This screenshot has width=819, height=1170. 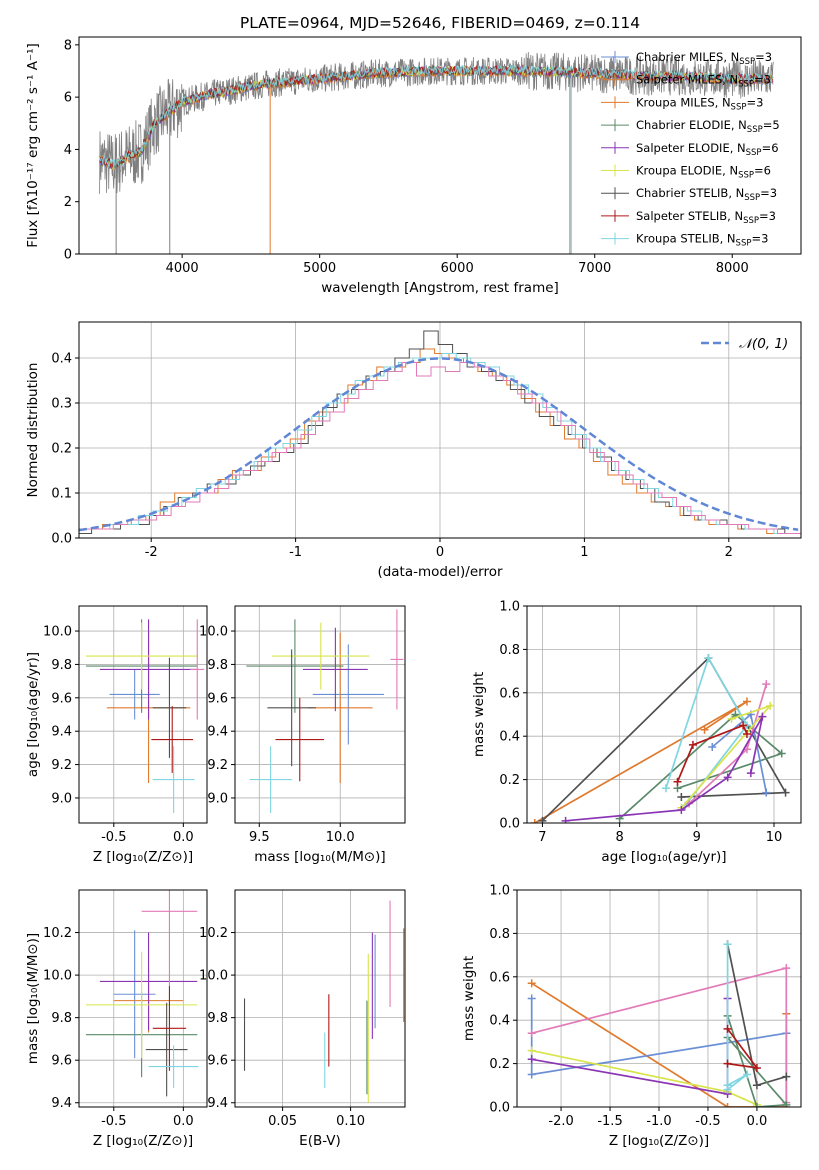 I want to click on x-tick-label: 9.5, so click(x=259, y=837).